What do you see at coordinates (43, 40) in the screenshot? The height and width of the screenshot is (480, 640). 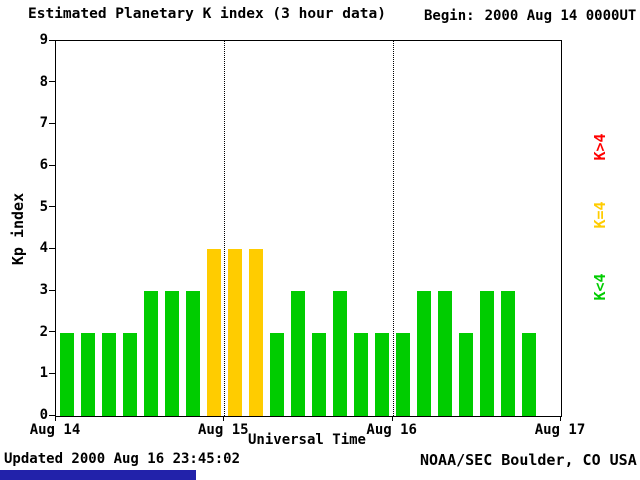 I see `y-tick-label: 9` at bounding box center [43, 40].